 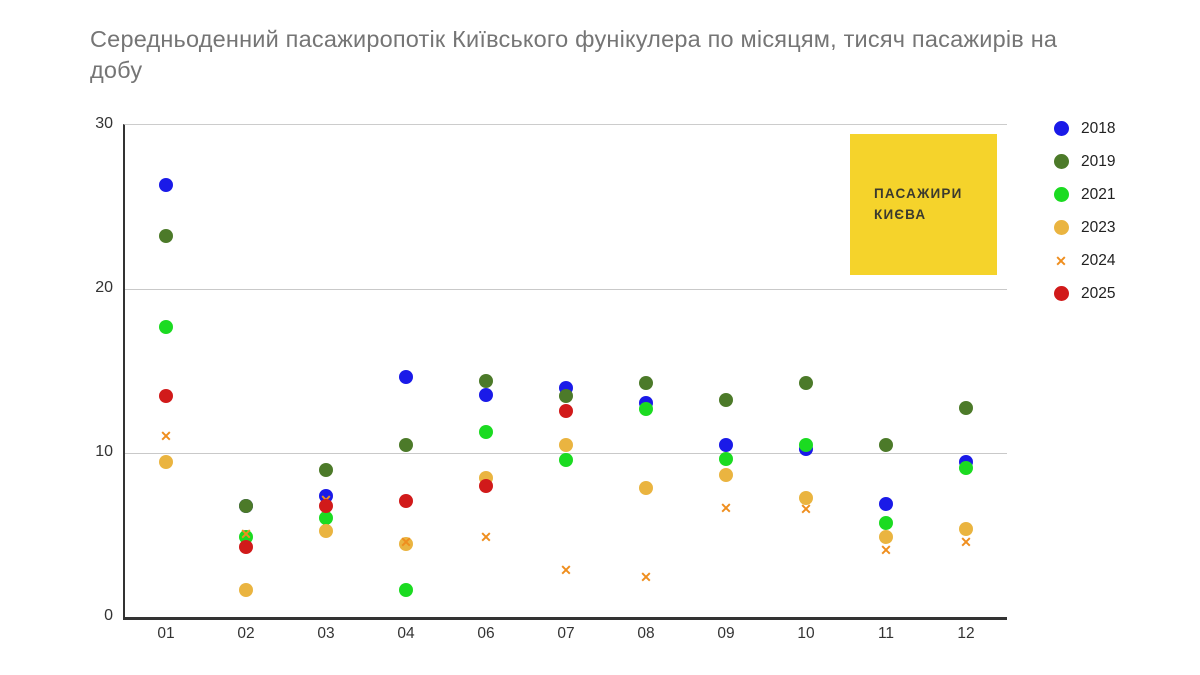 I want to click on y-axis-tick-10: 10, so click(x=104, y=451).